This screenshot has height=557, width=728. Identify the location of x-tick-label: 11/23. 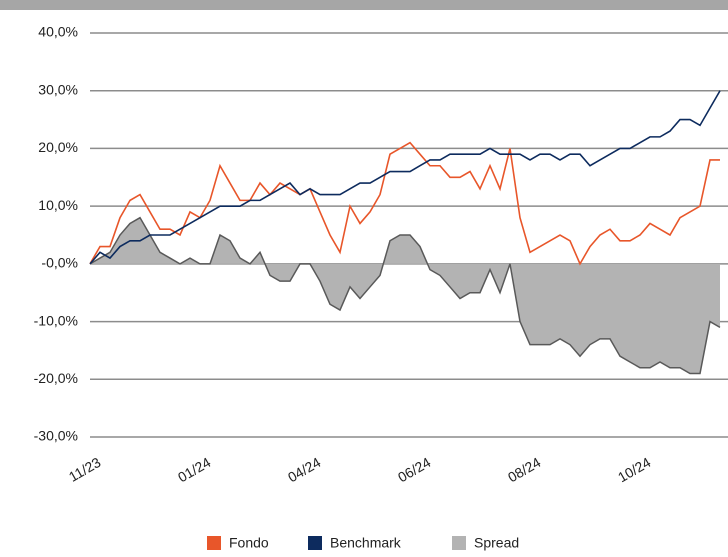
(85, 469).